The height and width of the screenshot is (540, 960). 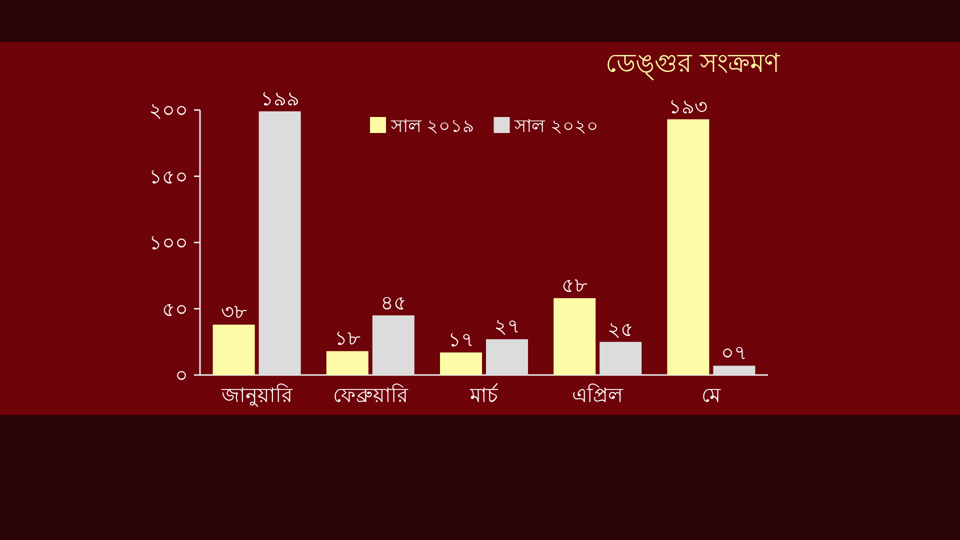 I want to click on data-label: ২৫, so click(x=621, y=328).